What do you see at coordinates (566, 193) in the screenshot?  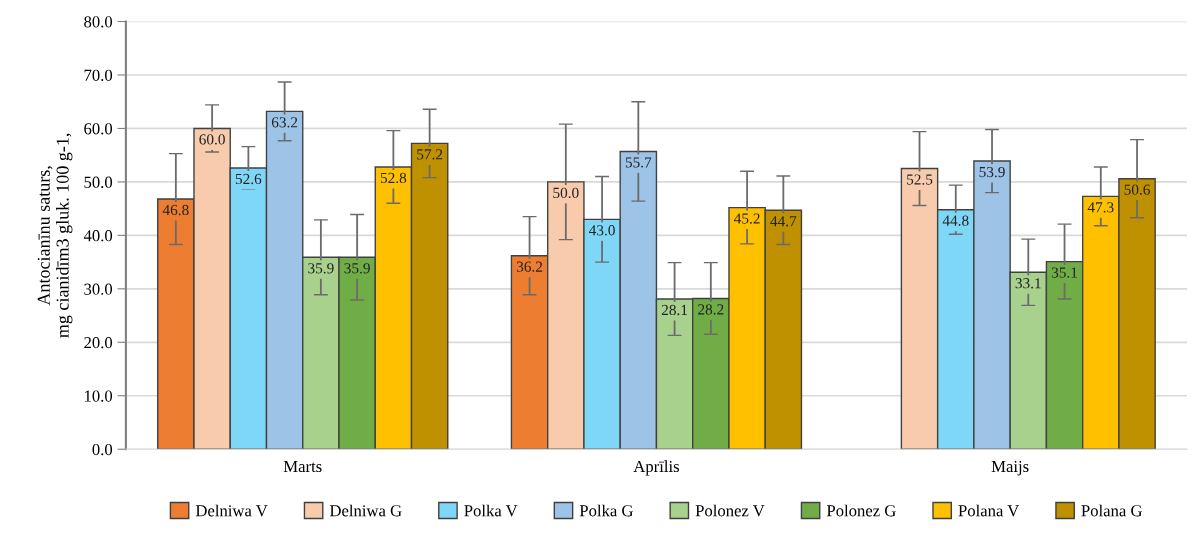 I see `data-label: 50.0` at bounding box center [566, 193].